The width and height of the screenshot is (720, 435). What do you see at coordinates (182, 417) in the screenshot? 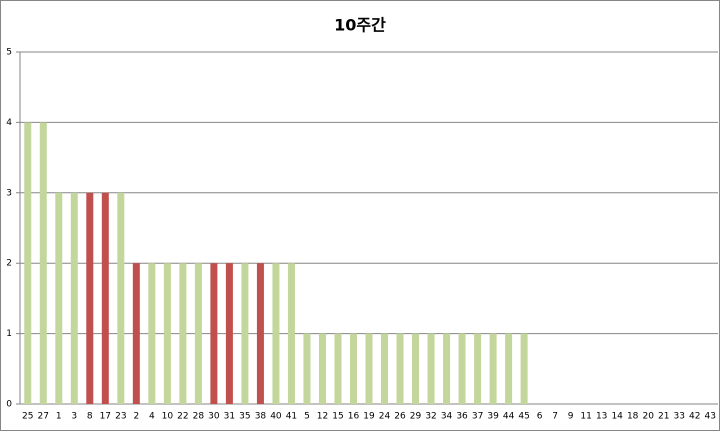
I see `x-tick-label: 22` at bounding box center [182, 417].